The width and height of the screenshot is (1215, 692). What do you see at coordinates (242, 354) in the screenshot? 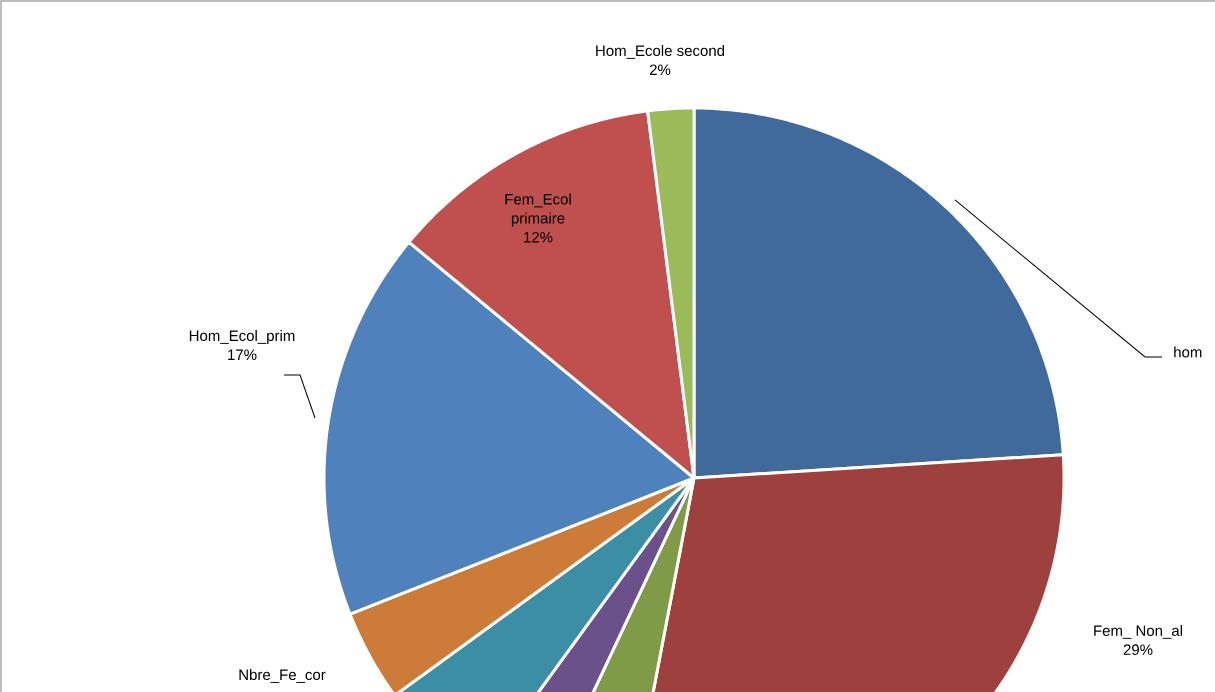
I see `data-label: 17%` at bounding box center [242, 354].